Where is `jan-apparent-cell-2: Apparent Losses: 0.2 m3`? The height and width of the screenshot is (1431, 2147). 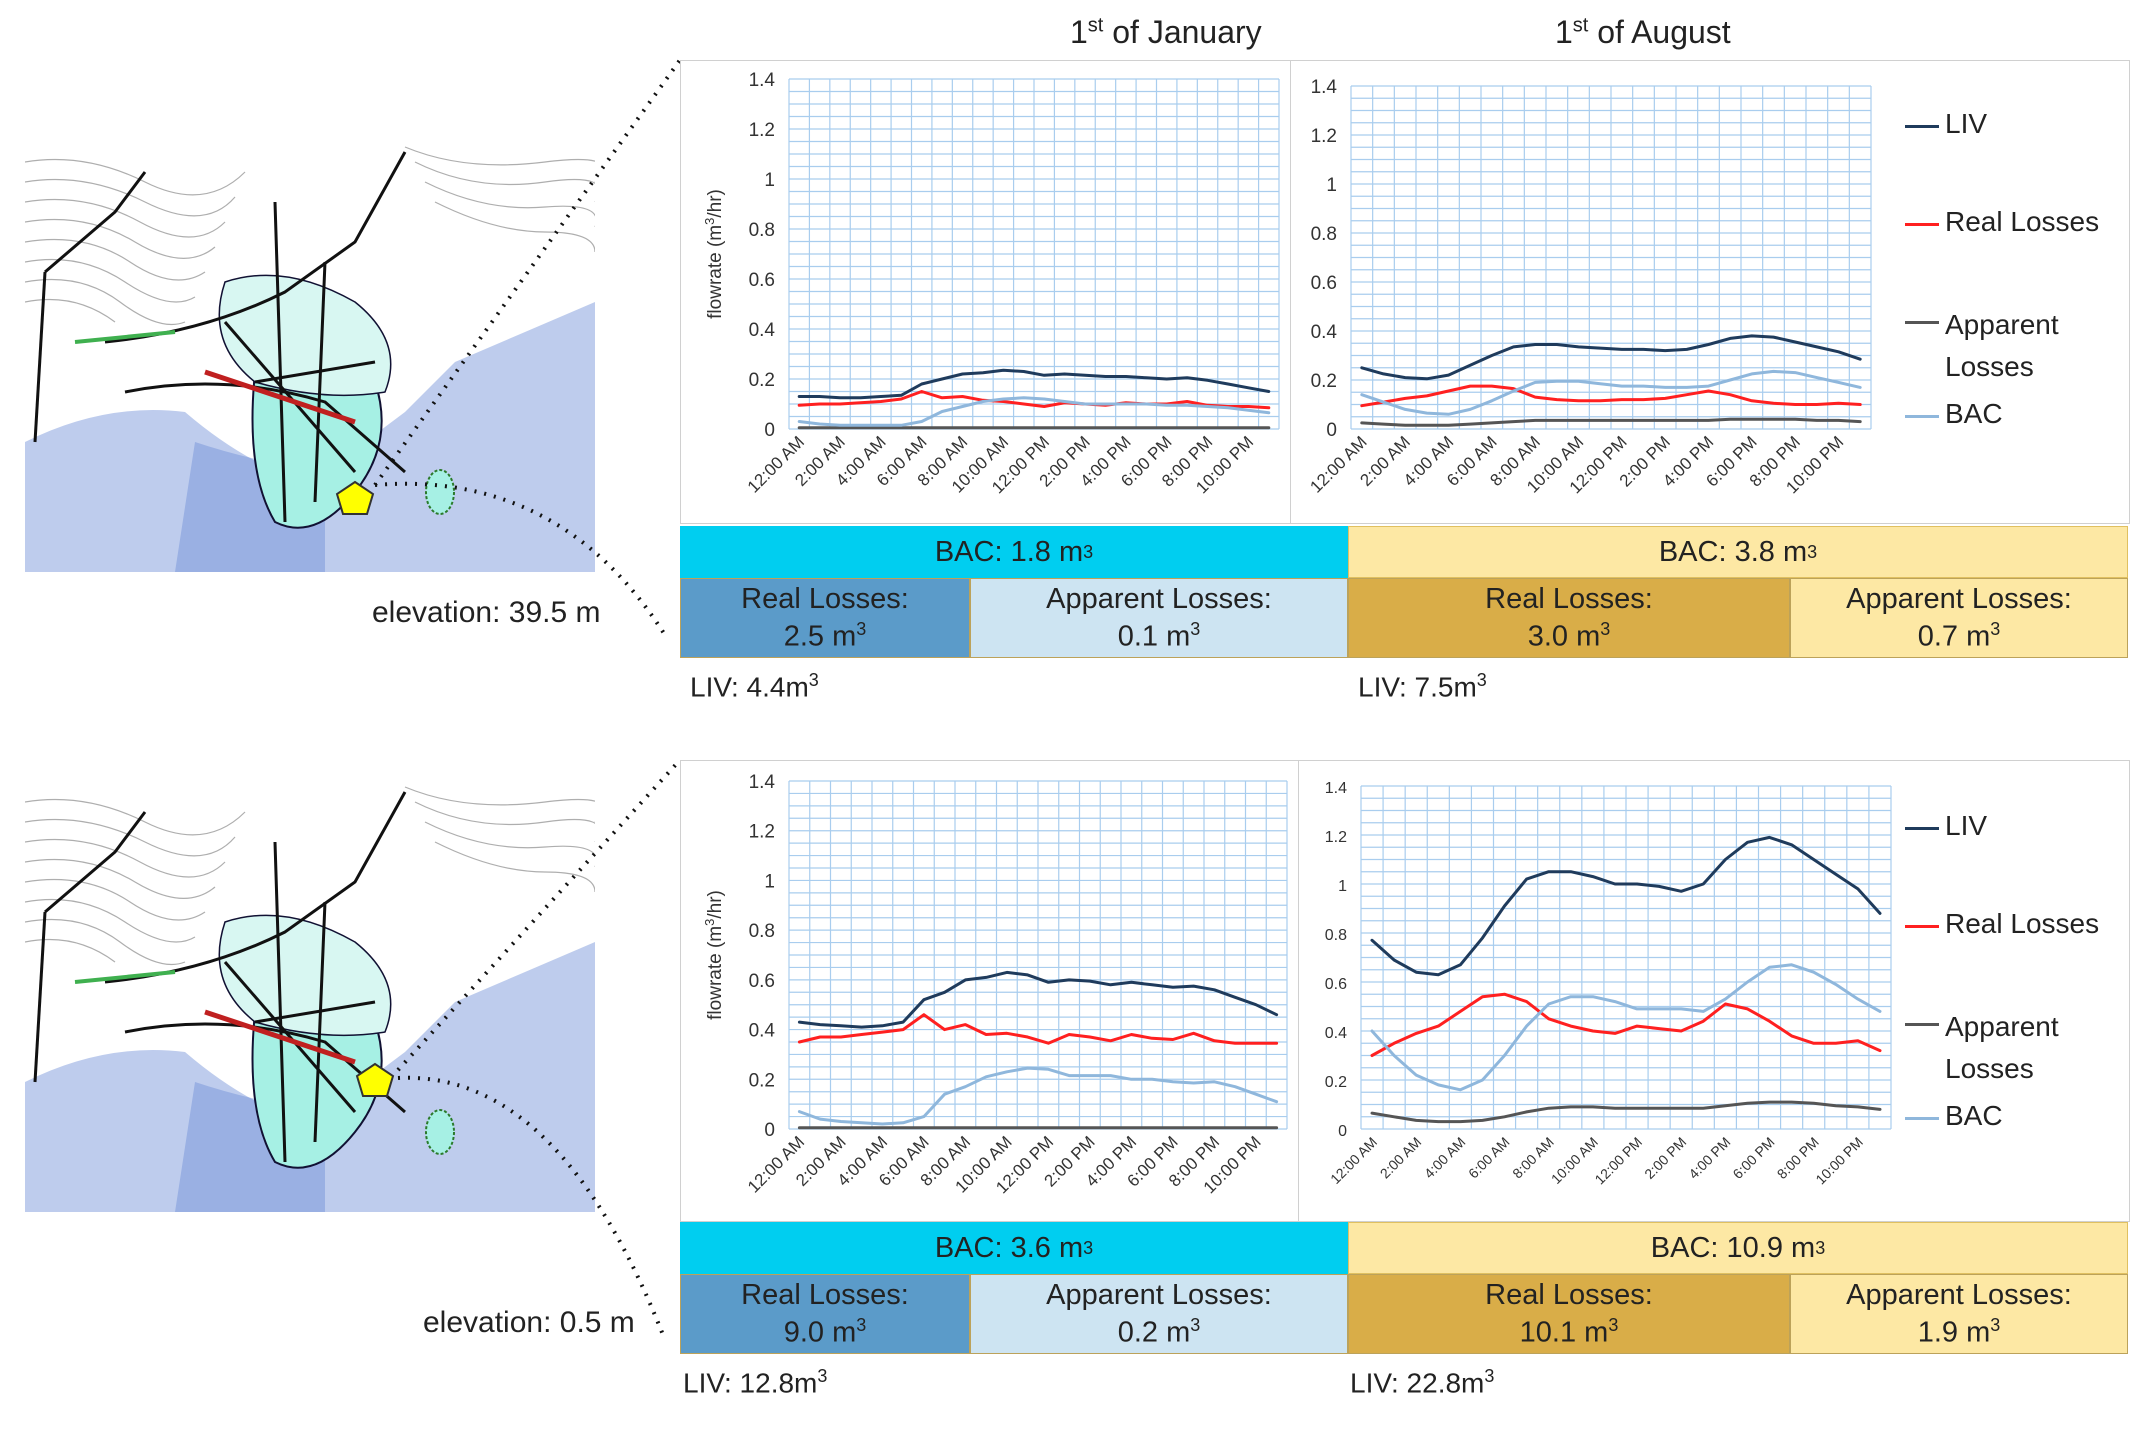 jan-apparent-cell-2: Apparent Losses: 0.2 m3 is located at coordinates (1159, 1314).